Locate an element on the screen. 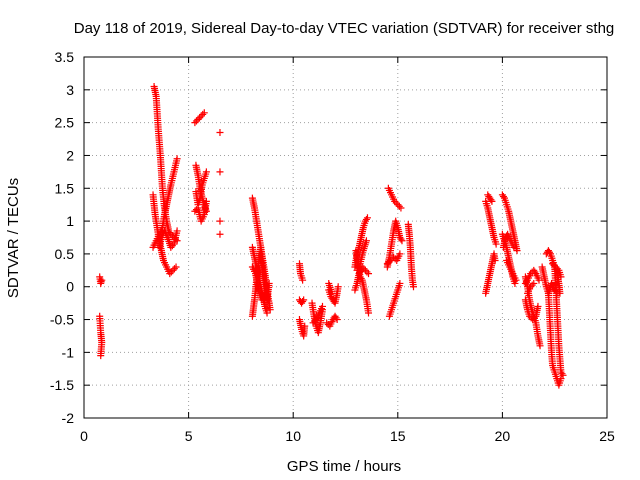  y-tick-label: -1 is located at coordinates (68, 352).